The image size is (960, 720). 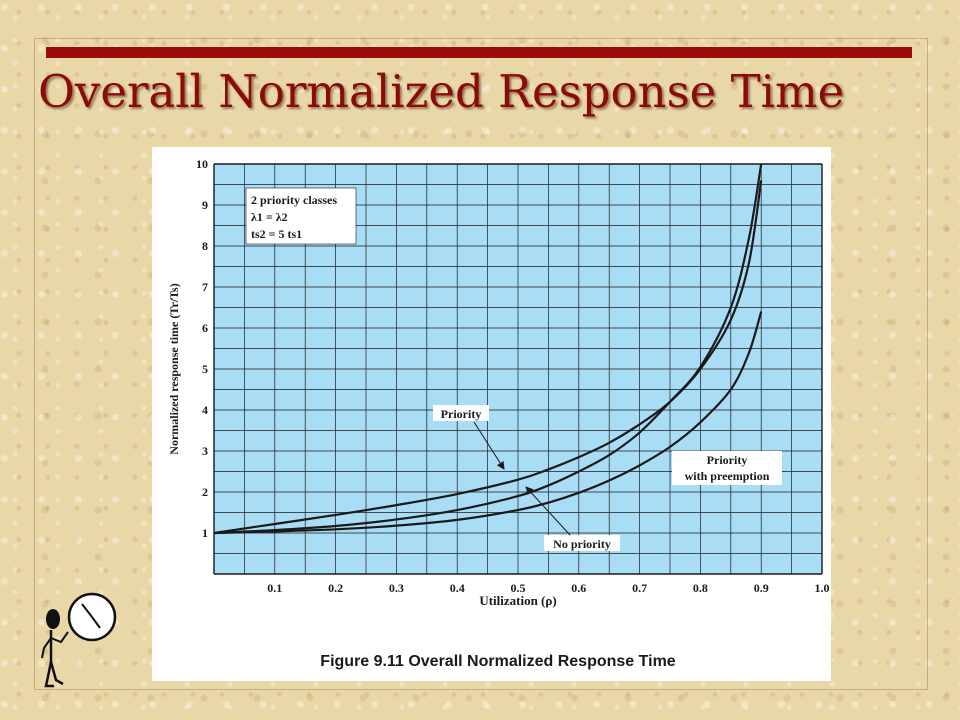 What do you see at coordinates (335, 588) in the screenshot?
I see `x-tick-label: 0.2` at bounding box center [335, 588].